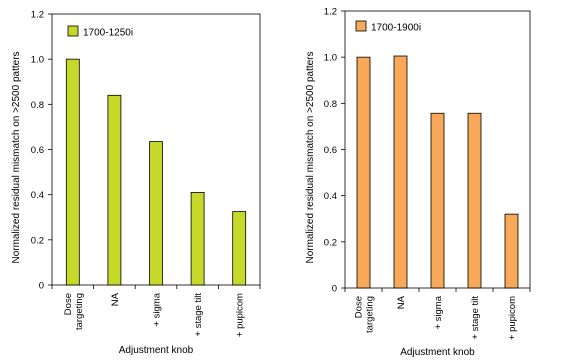 This screenshot has height=360, width=565. What do you see at coordinates (108, 33) in the screenshot?
I see `legend-label: 1700-1250i` at bounding box center [108, 33].